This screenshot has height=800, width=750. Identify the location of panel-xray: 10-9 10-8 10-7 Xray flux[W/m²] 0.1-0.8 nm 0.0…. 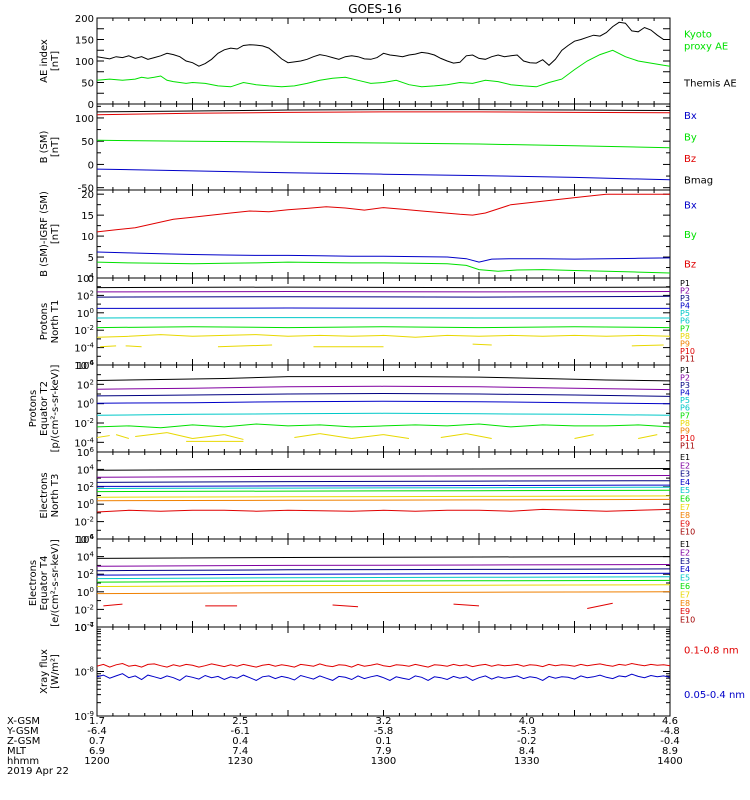
(392, 672).